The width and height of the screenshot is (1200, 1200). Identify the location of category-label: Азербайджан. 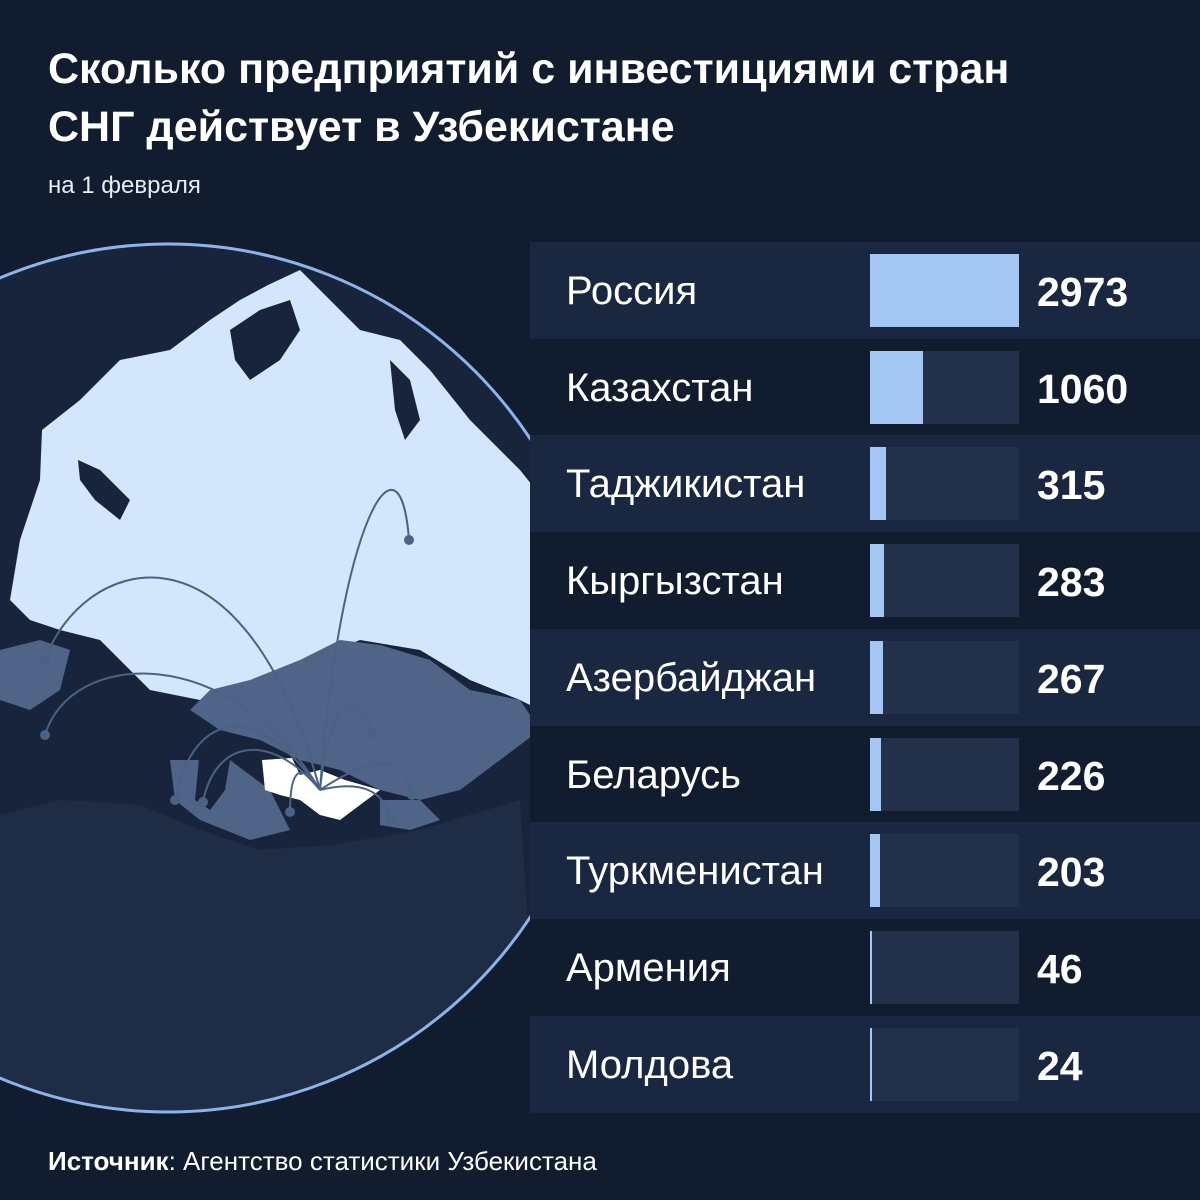
(691, 677).